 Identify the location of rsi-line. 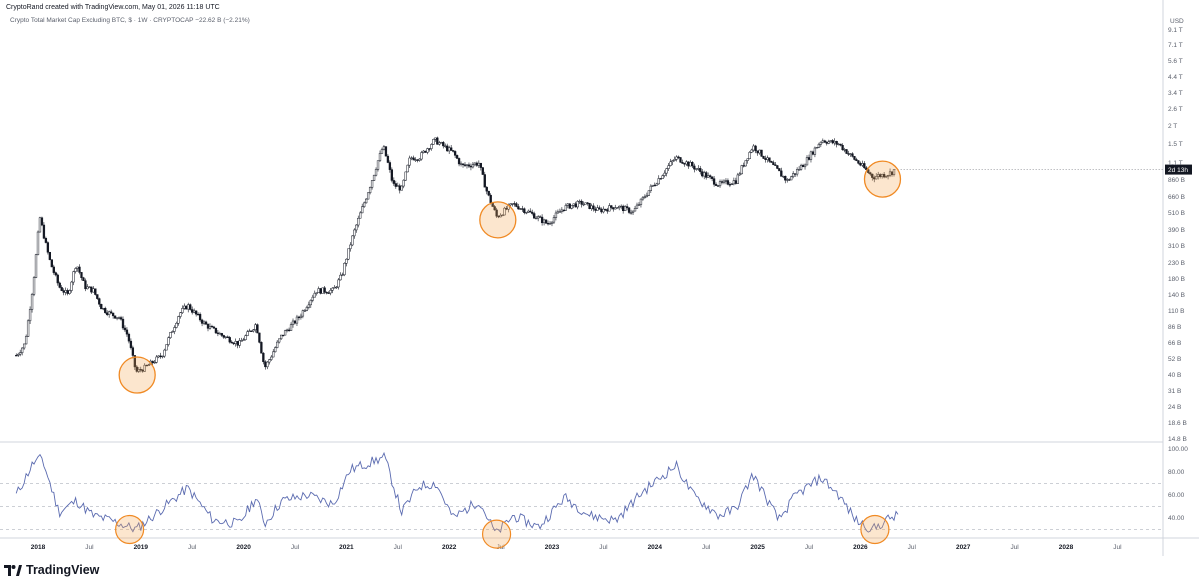
(457, 492).